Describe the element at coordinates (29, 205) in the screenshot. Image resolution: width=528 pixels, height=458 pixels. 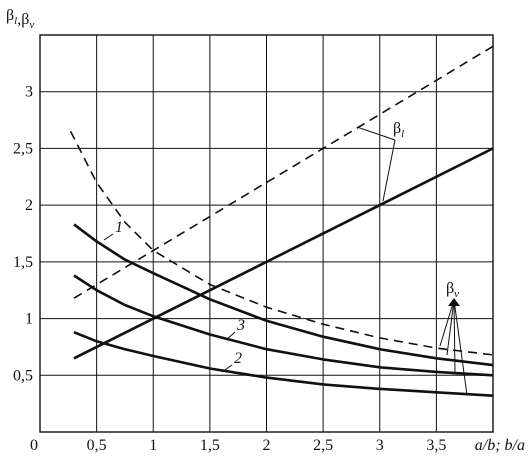
I see `y-tick-label: 2` at that location.